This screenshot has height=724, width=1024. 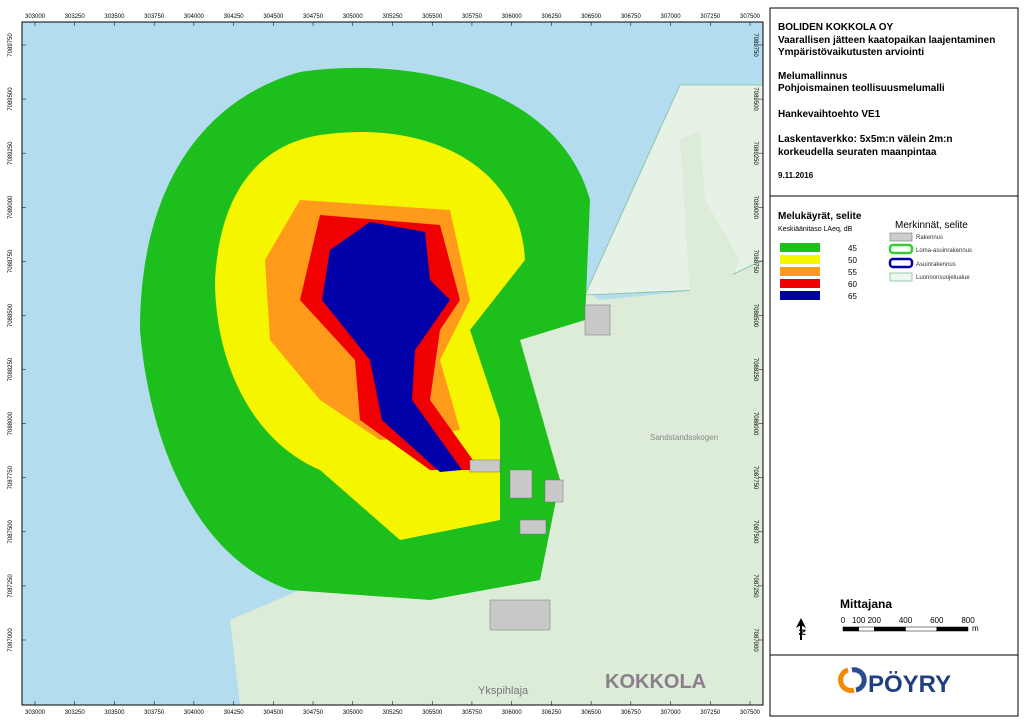 I want to click on scale-title: Mittajana, so click(x=866, y=604).